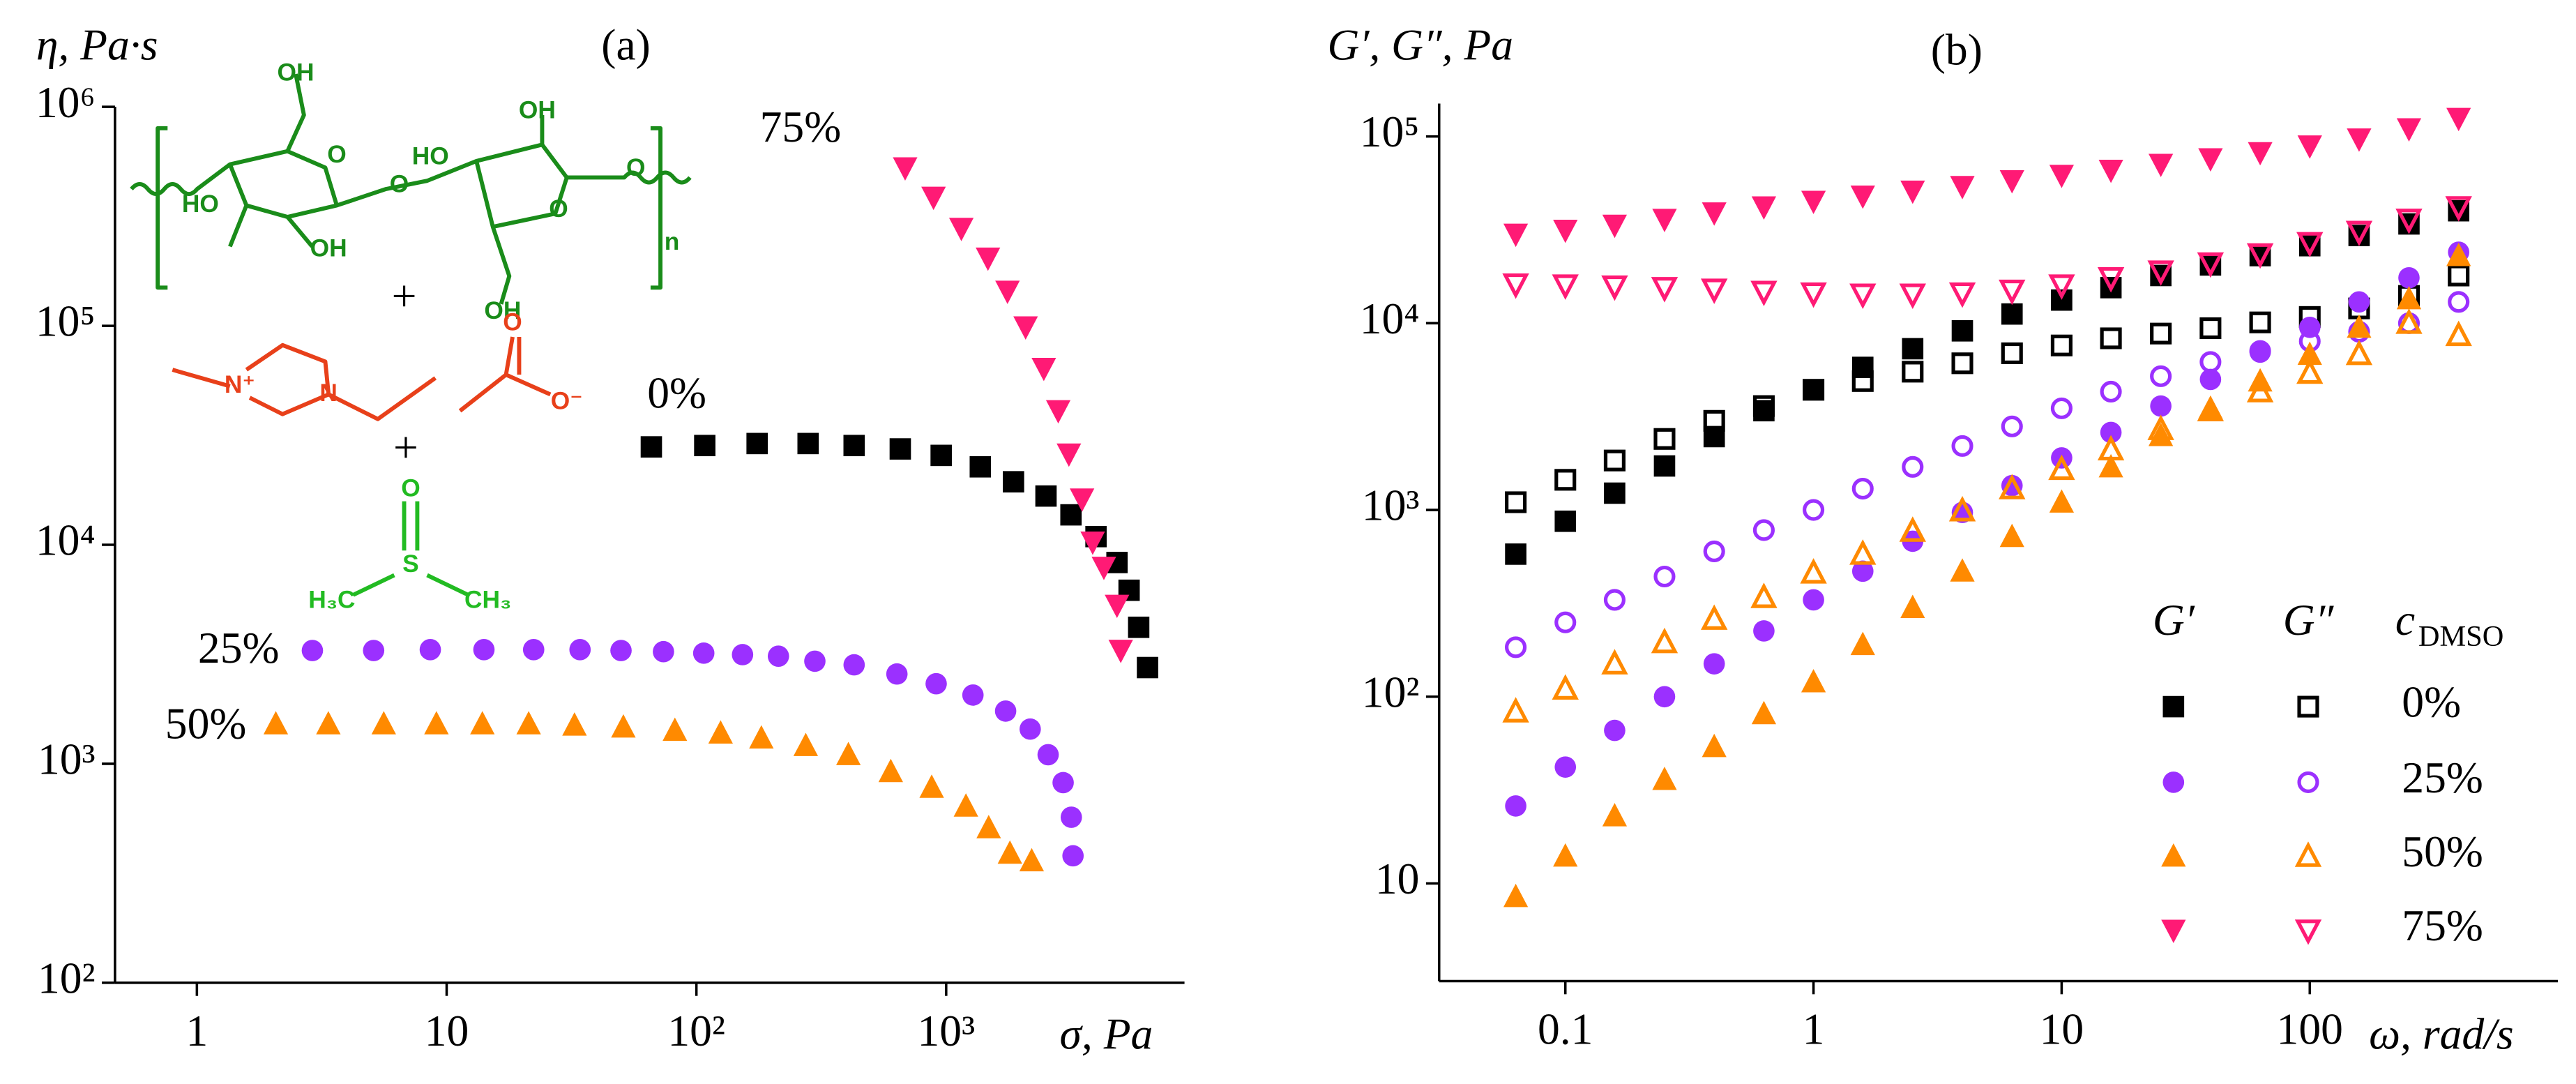  Describe the element at coordinates (239, 647) in the screenshot. I see `series-label: 25%` at that location.